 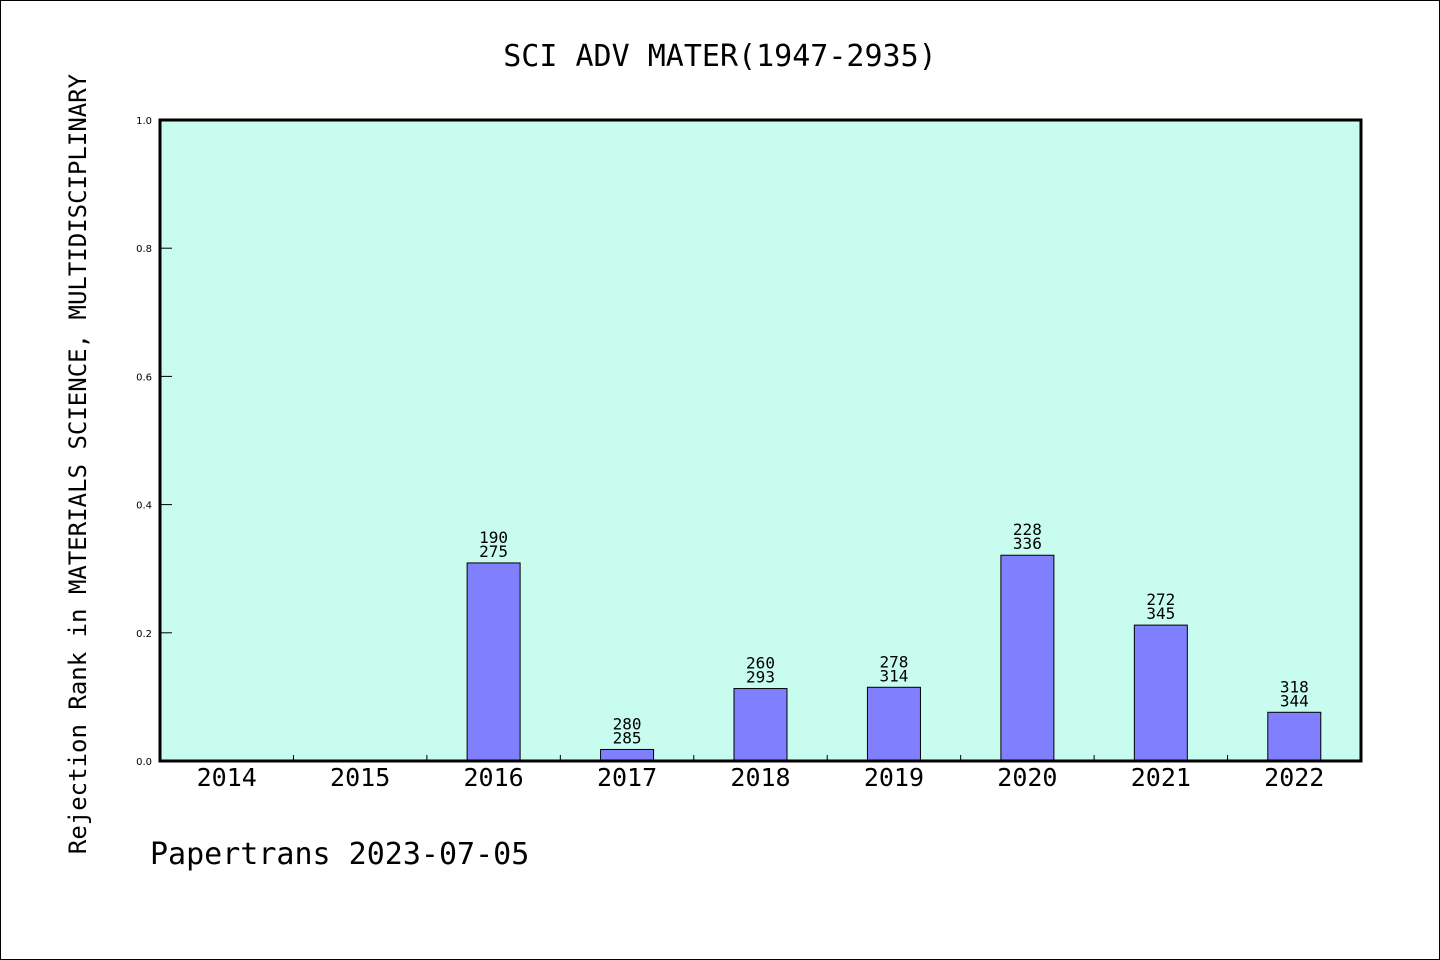 What do you see at coordinates (893, 661) in the screenshot?
I see `bar-label-rank: 278` at bounding box center [893, 661].